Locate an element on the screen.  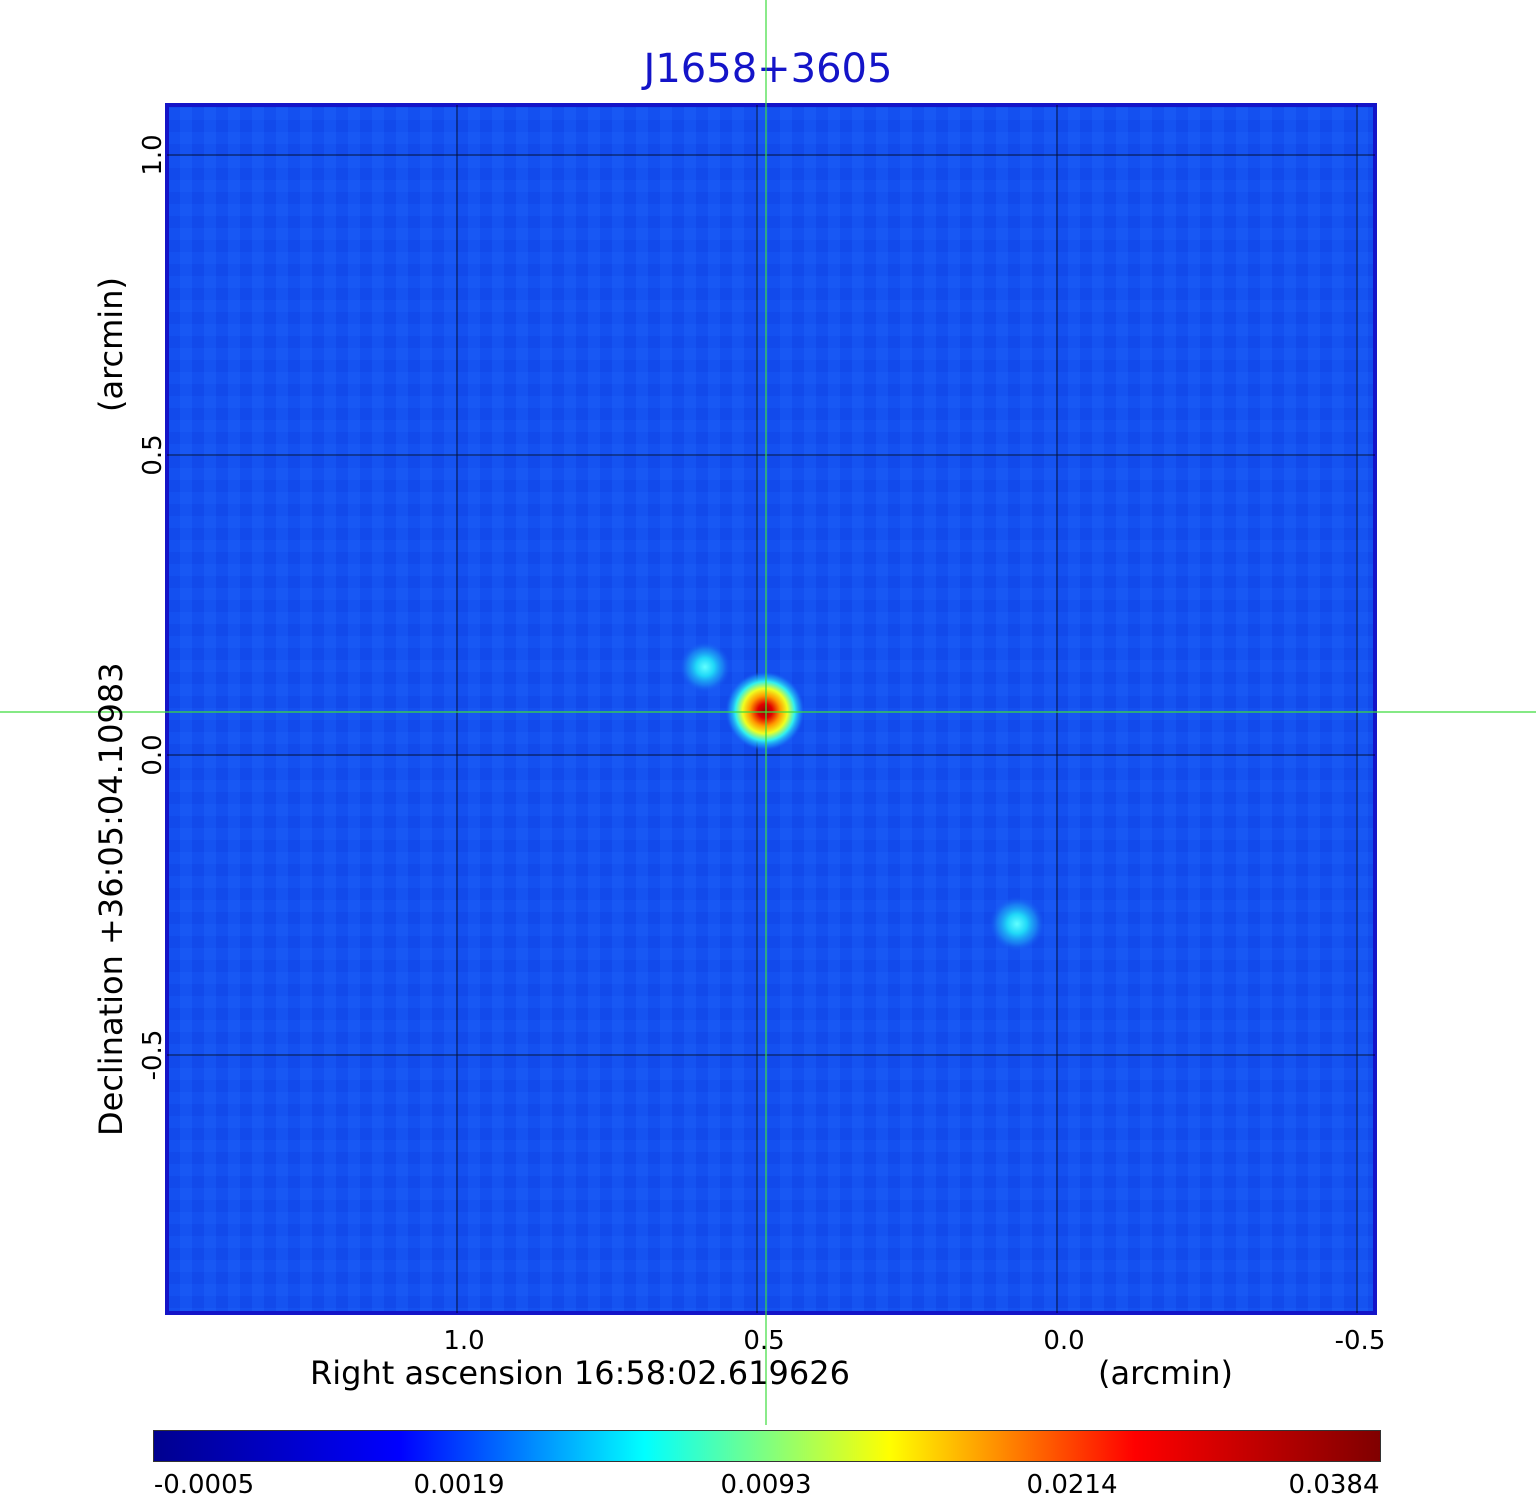
y-tick-label: -0.5 is located at coordinates (153, 1055).